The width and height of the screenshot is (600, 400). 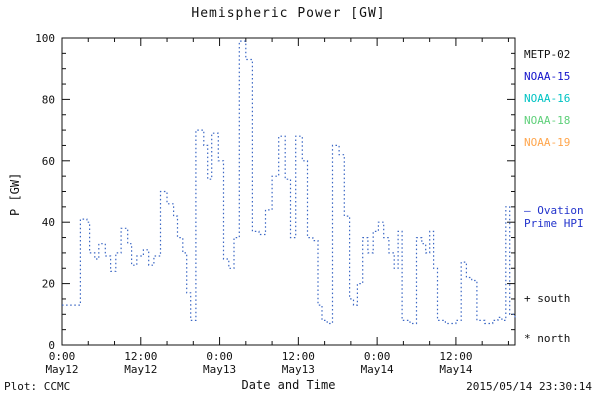 I want to click on y-tick-label: 20, so click(x=48, y=284).